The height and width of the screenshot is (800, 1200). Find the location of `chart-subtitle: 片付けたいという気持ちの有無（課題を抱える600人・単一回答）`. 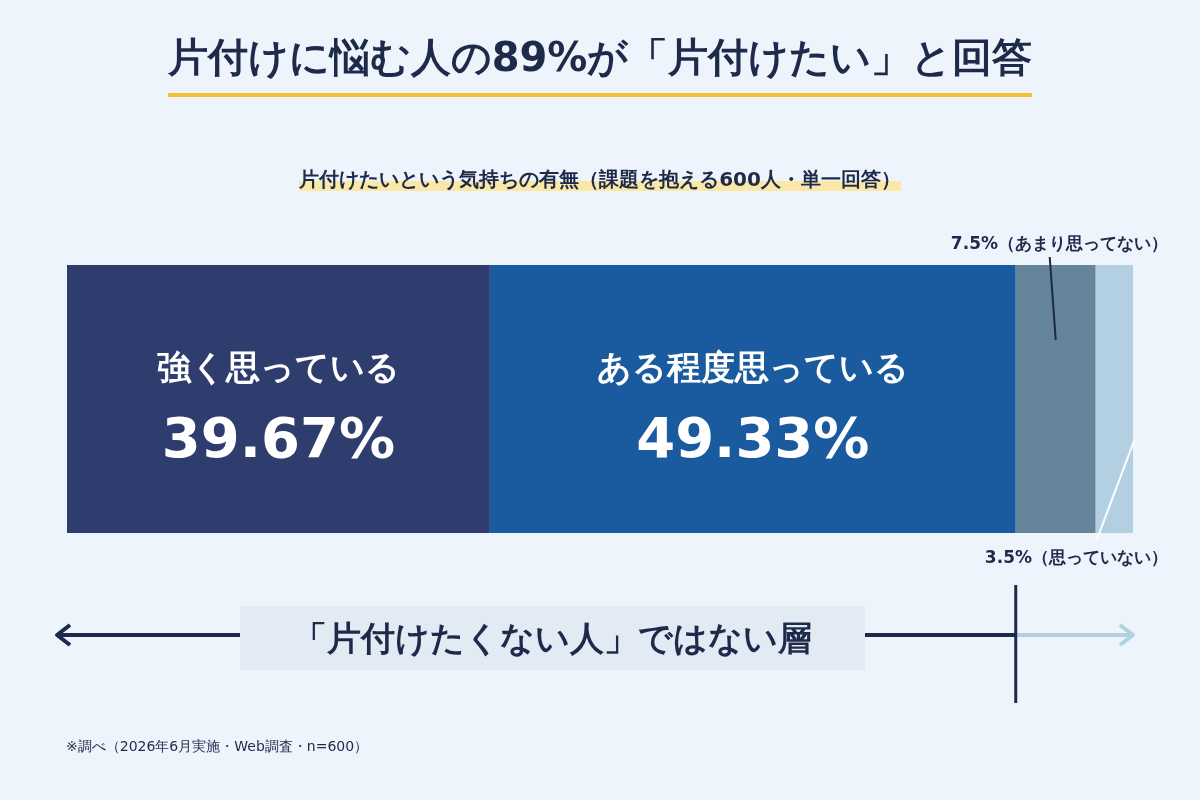

chart-subtitle: 片付けたいという気持ちの有無（課題を抱える600人・単一回答） is located at coordinates (600, 179).